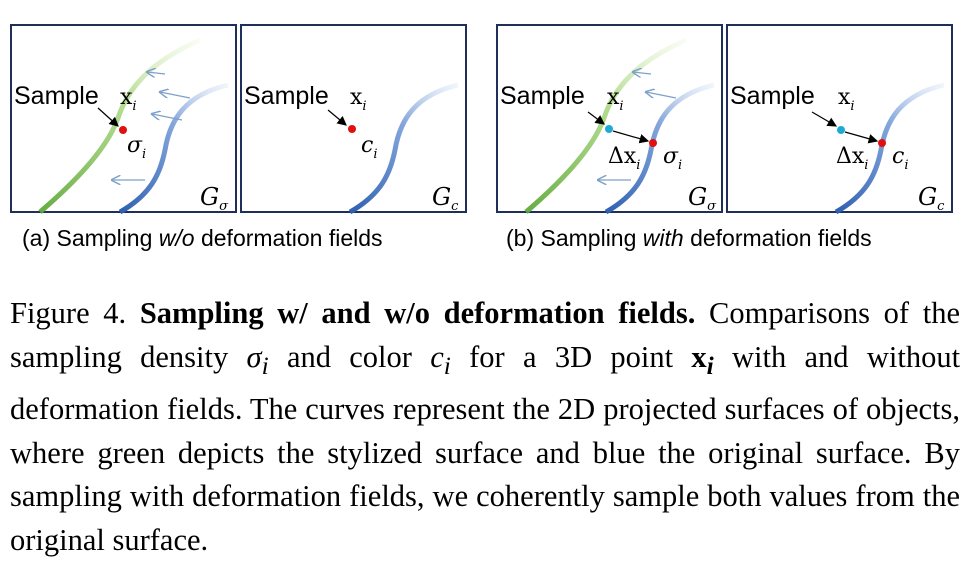  I want to click on sigma-symbol: σi, so click(257, 359).